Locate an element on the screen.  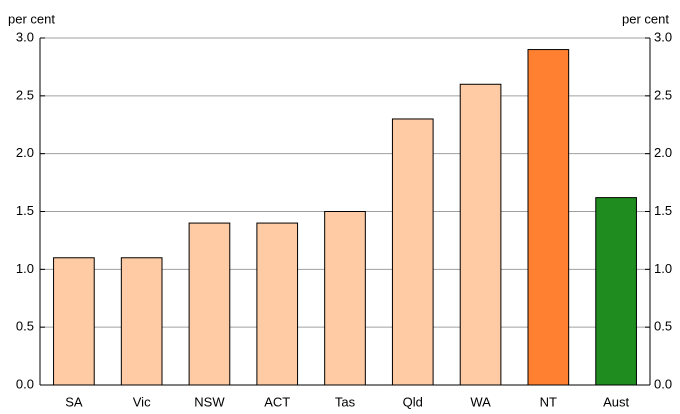
y2-tick-label: 3.0 is located at coordinates (663, 36).